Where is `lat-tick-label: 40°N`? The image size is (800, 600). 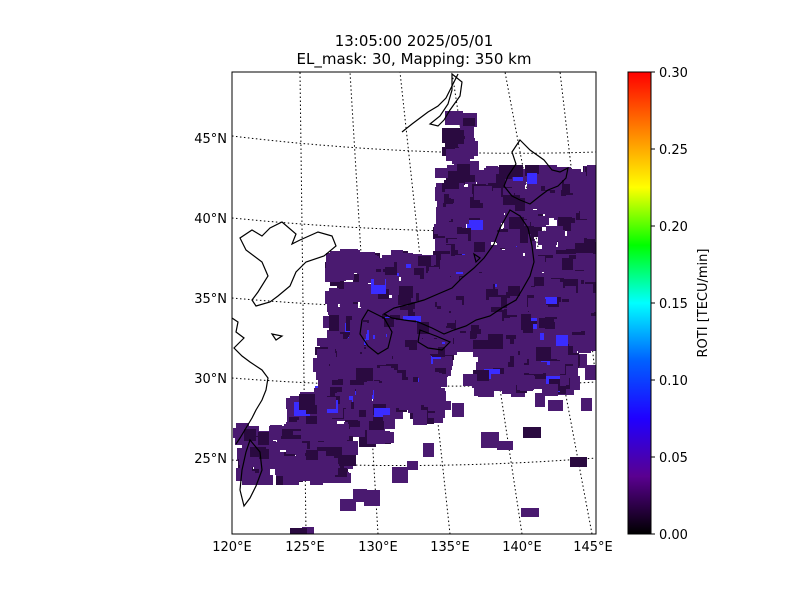 lat-tick-label: 40°N is located at coordinates (210, 219).